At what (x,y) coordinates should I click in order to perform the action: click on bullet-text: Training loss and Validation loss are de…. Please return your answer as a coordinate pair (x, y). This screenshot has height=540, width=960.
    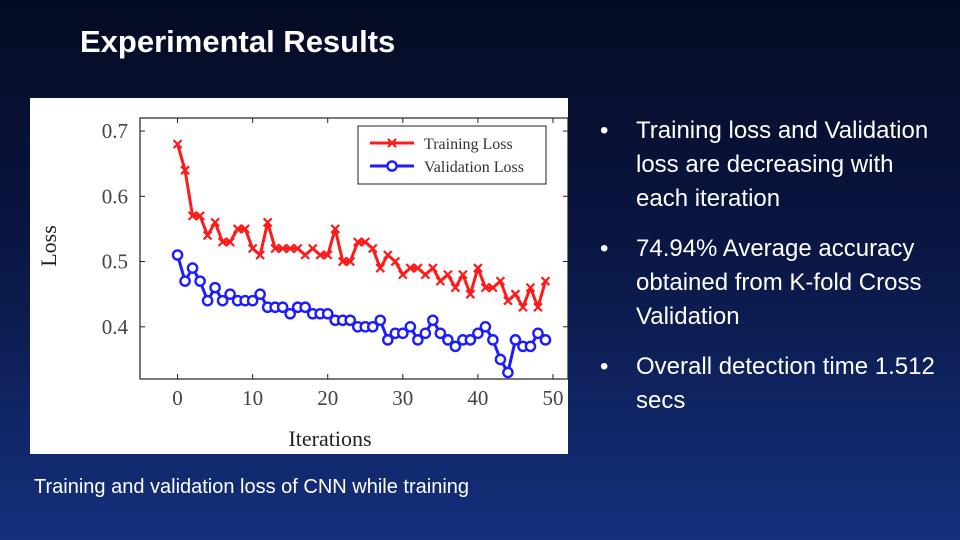
    Looking at the image, I should click on (782, 164).